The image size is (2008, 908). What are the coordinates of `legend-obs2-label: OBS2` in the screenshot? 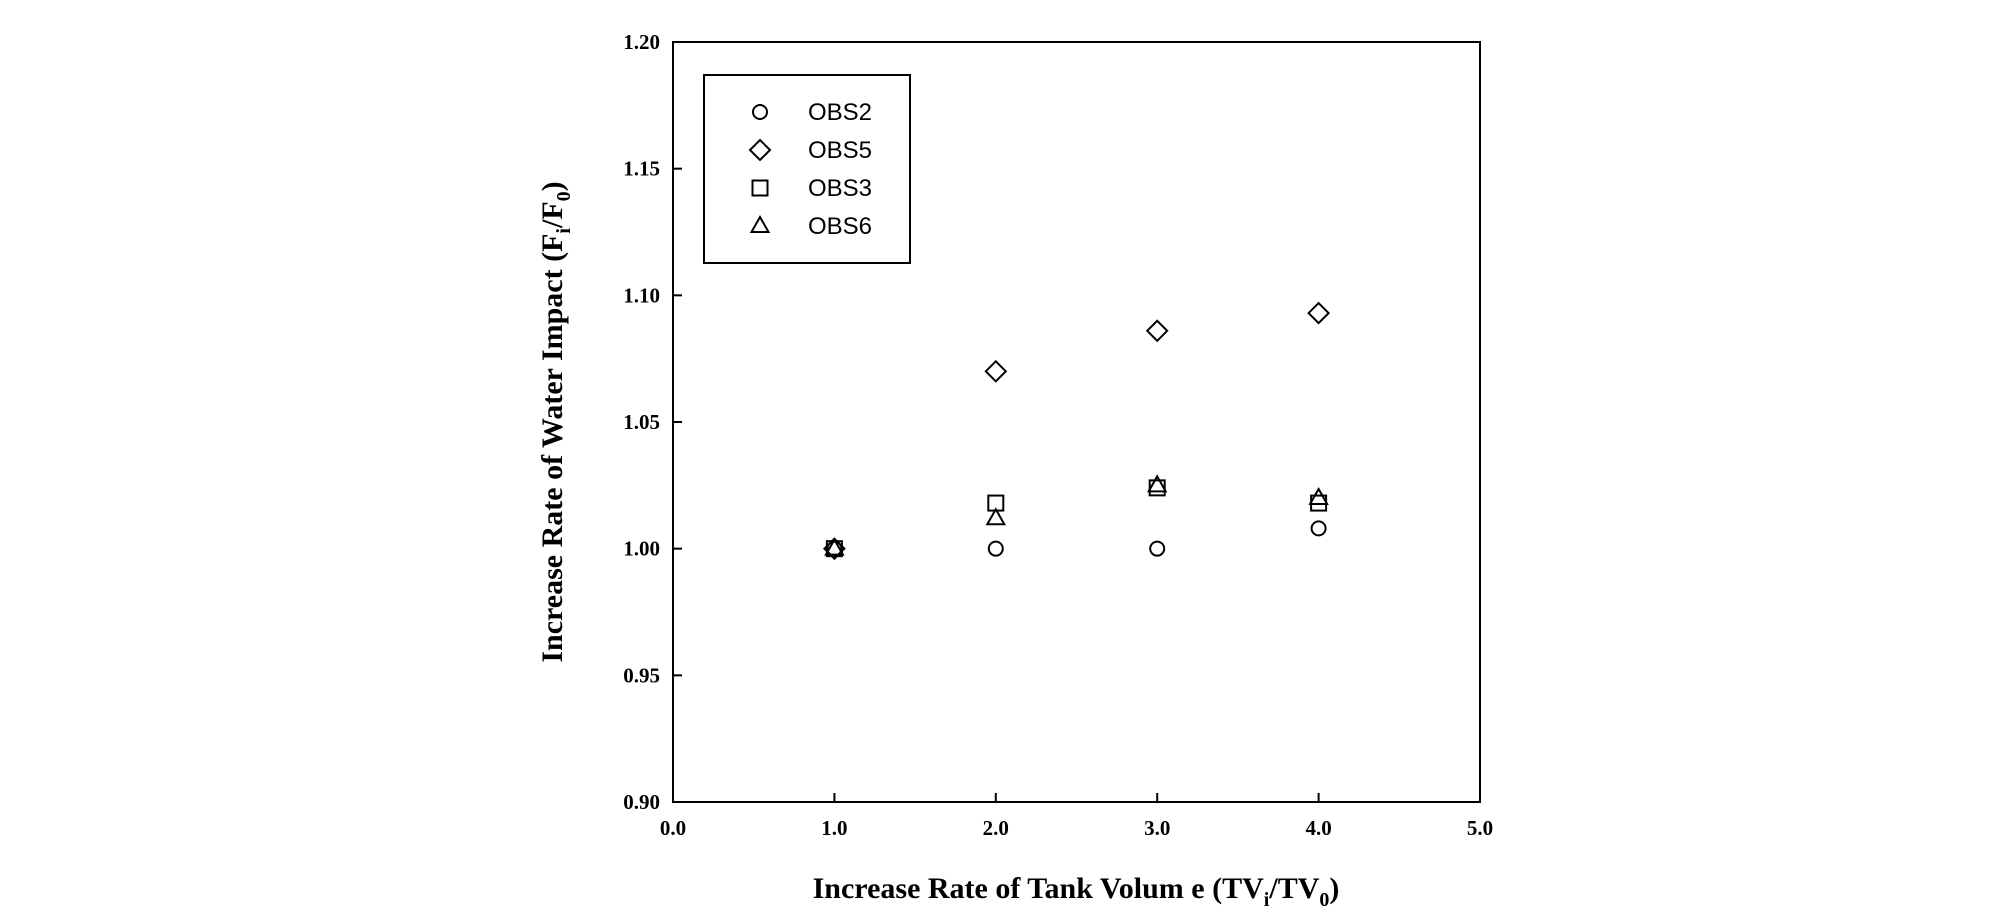 It's located at (840, 112).